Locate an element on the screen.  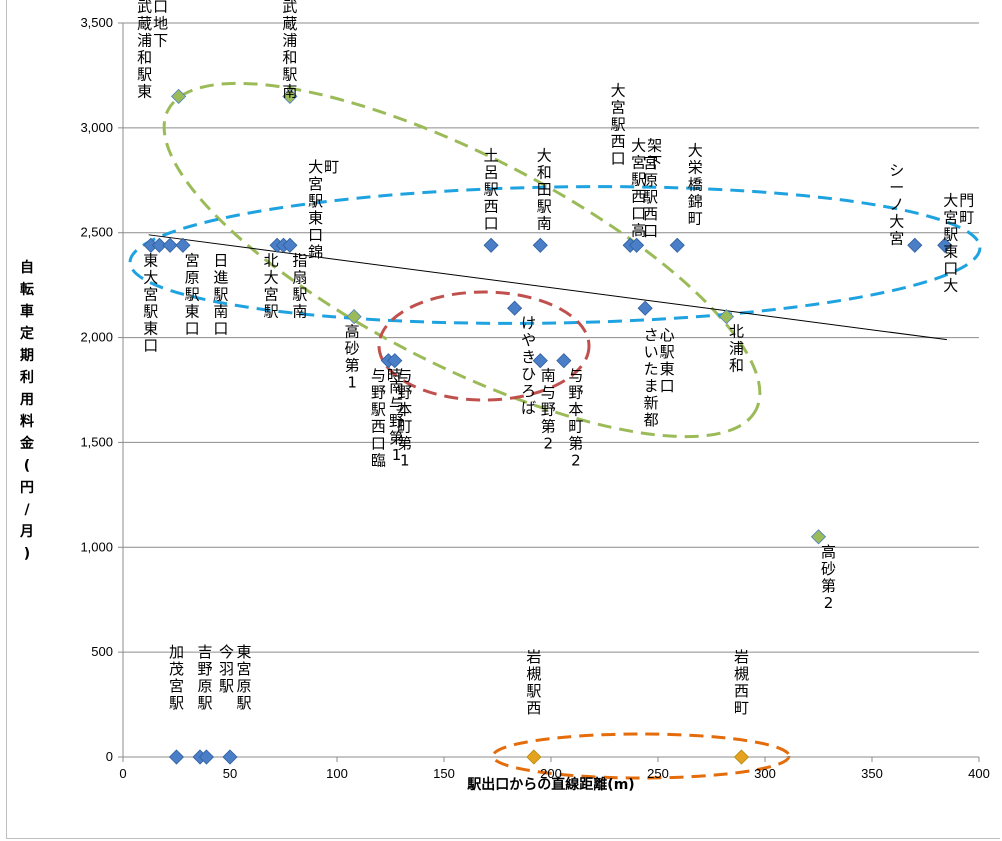
point-label: シーノ大宮 is located at coordinates (896, 204).